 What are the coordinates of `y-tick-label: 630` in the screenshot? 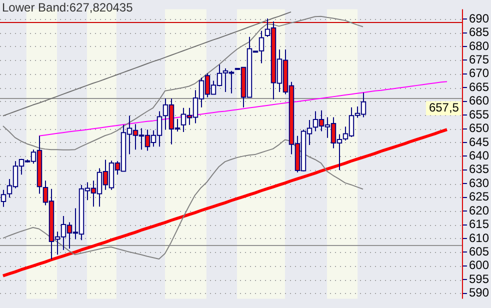 It's located at (479, 183).